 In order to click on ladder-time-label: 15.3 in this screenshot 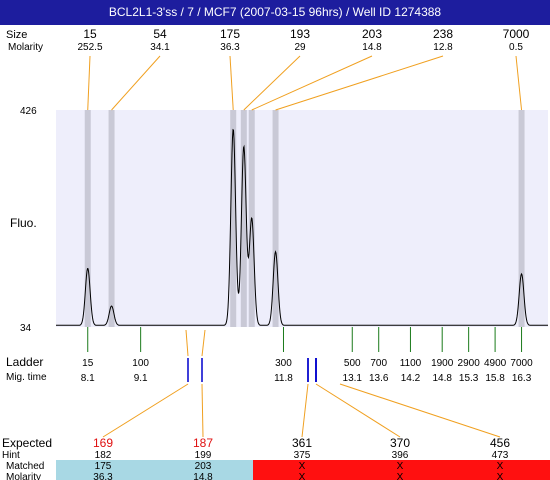, I will do `click(469, 378)`.